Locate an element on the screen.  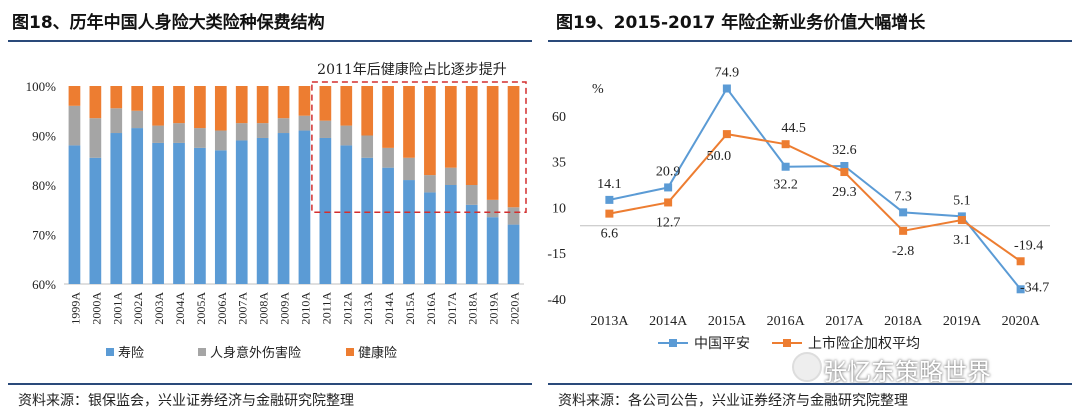
data-label: -34.7 is located at coordinates (1034, 287).